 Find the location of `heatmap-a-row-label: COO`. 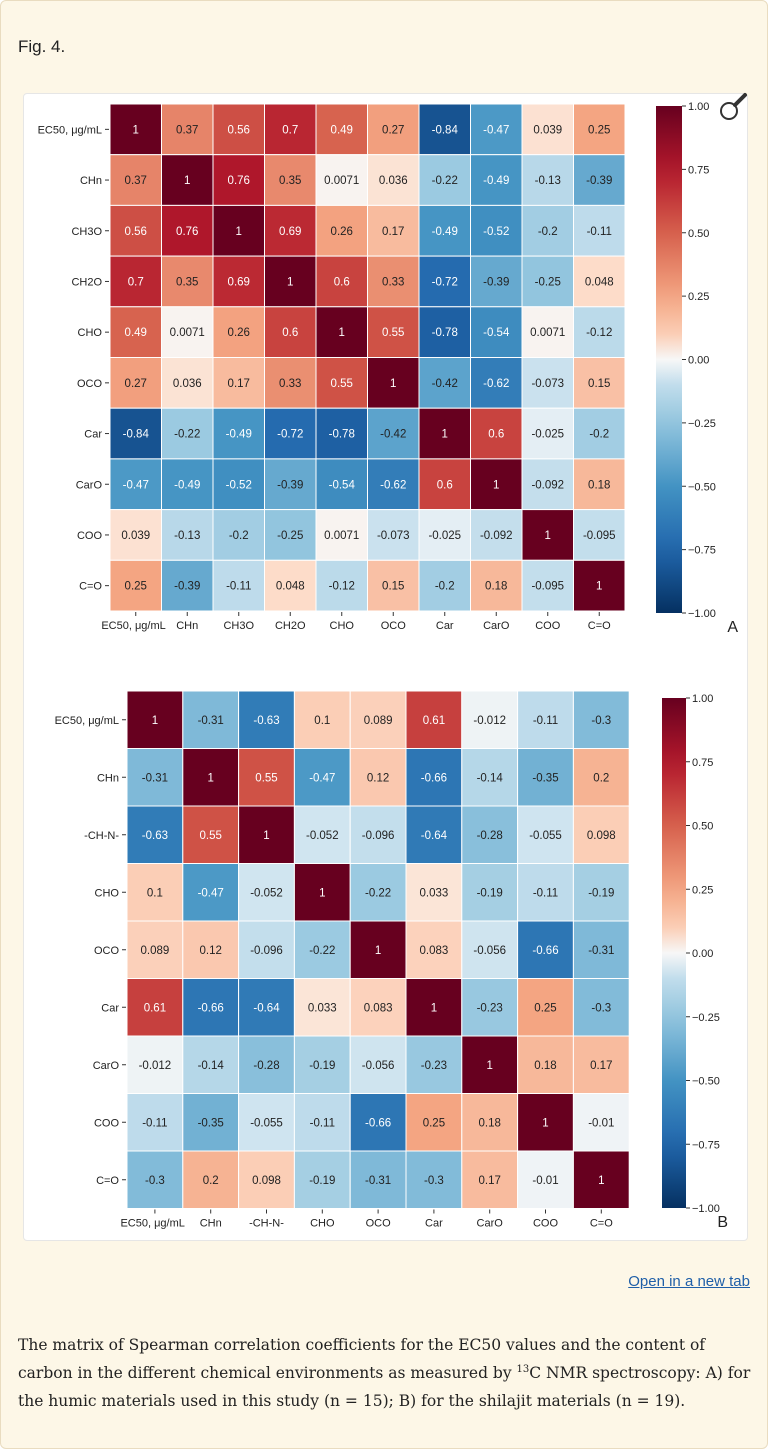

heatmap-a-row-label: COO is located at coordinates (90, 536).